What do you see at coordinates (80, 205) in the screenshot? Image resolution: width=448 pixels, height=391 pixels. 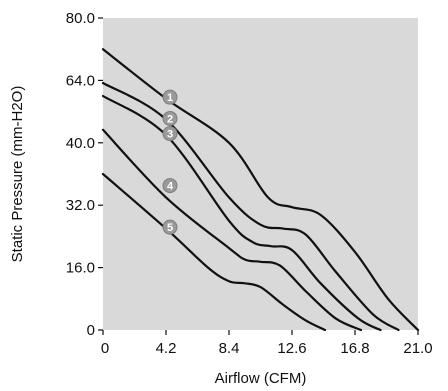 I see `y-tick-label: 32.0` at bounding box center [80, 205].